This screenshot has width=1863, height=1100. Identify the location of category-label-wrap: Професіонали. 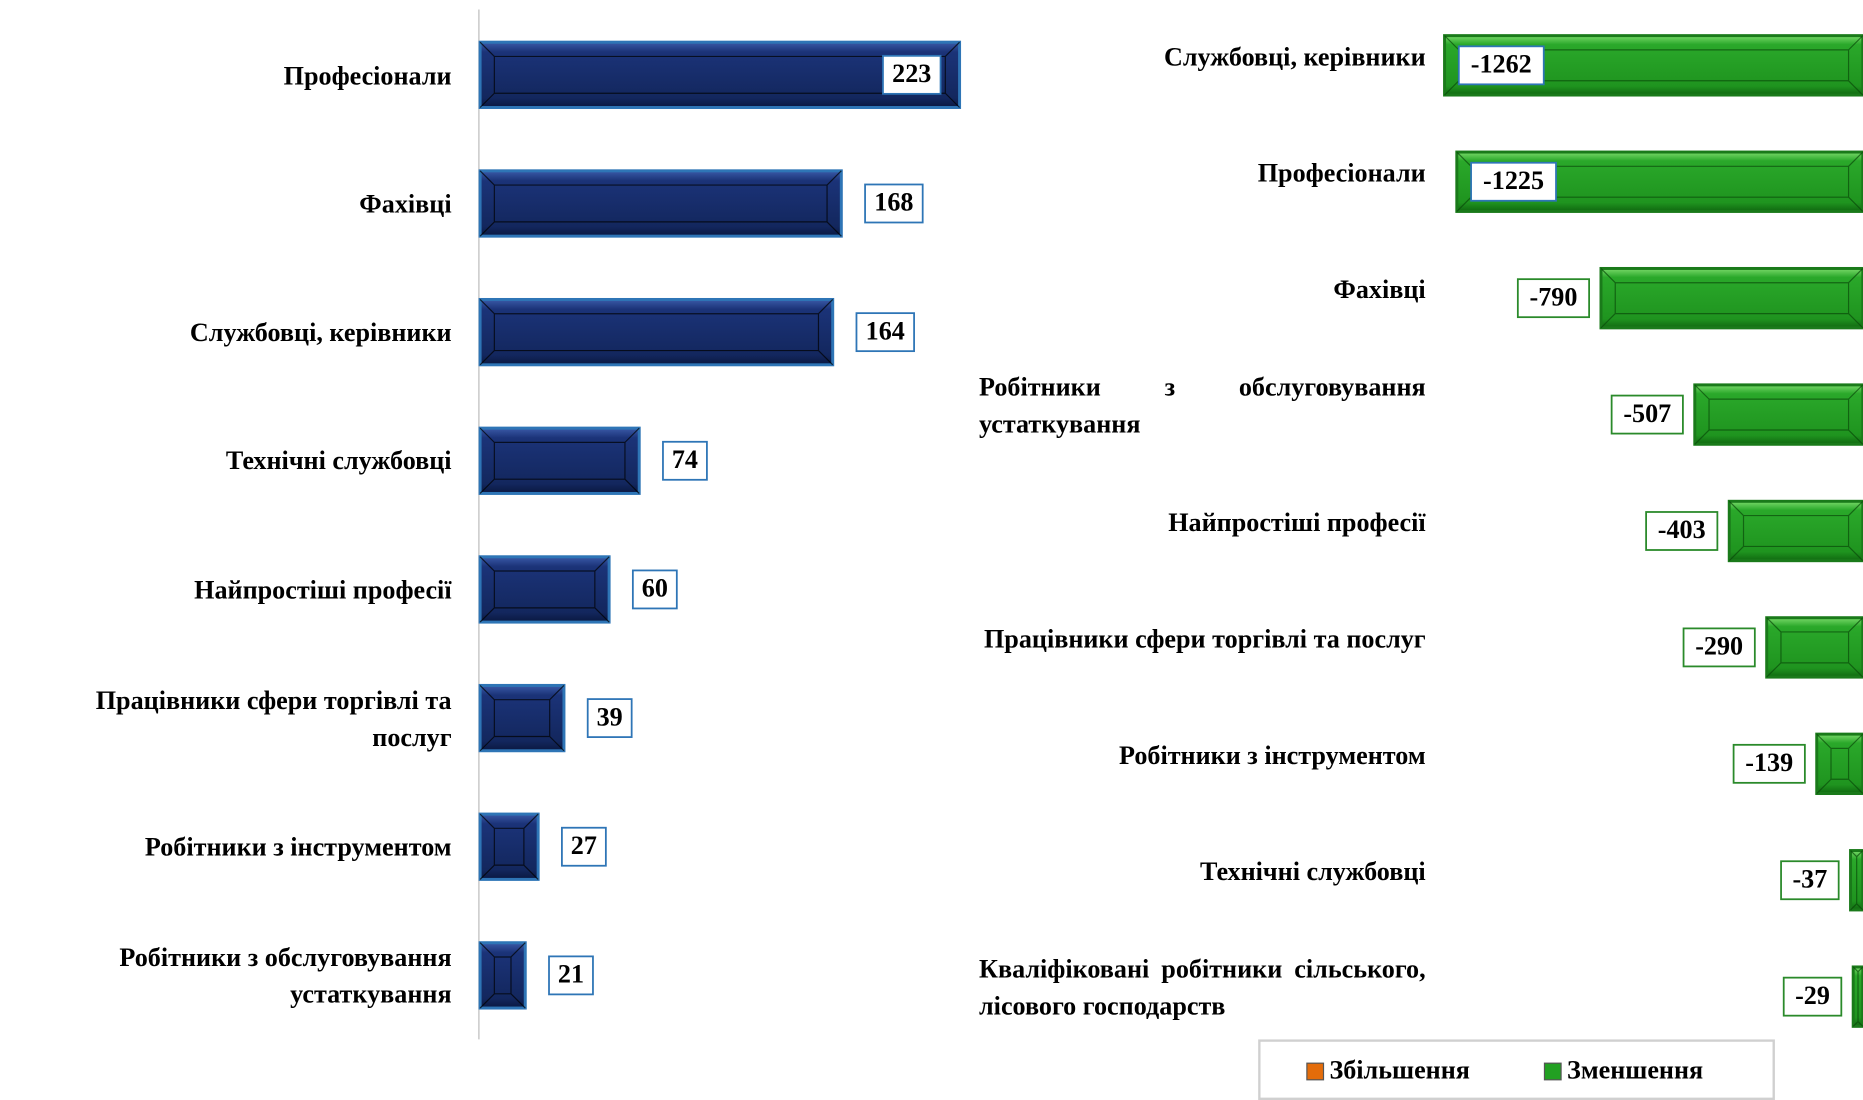
(1202, 172).